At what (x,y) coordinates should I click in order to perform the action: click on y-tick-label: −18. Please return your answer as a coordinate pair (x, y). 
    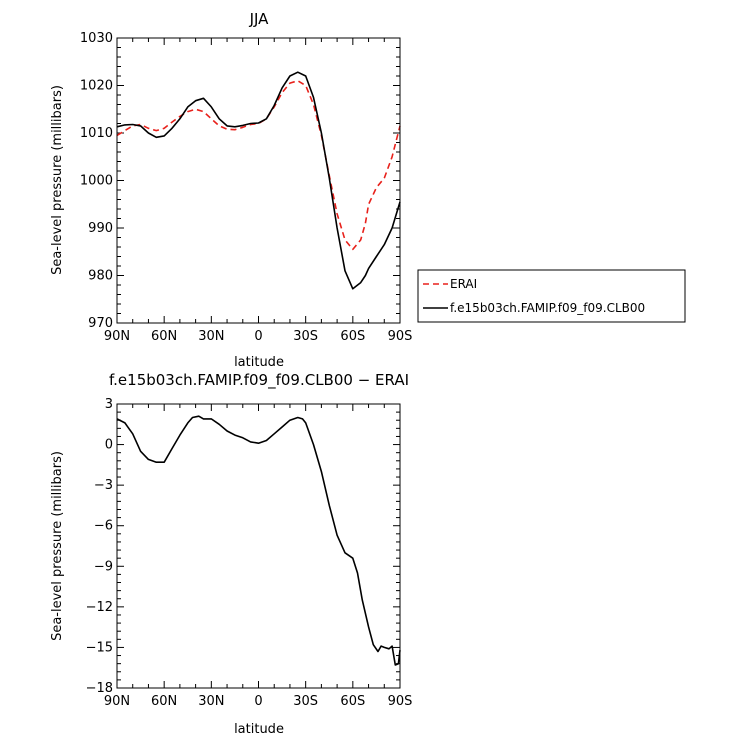
    Looking at the image, I should click on (99, 688).